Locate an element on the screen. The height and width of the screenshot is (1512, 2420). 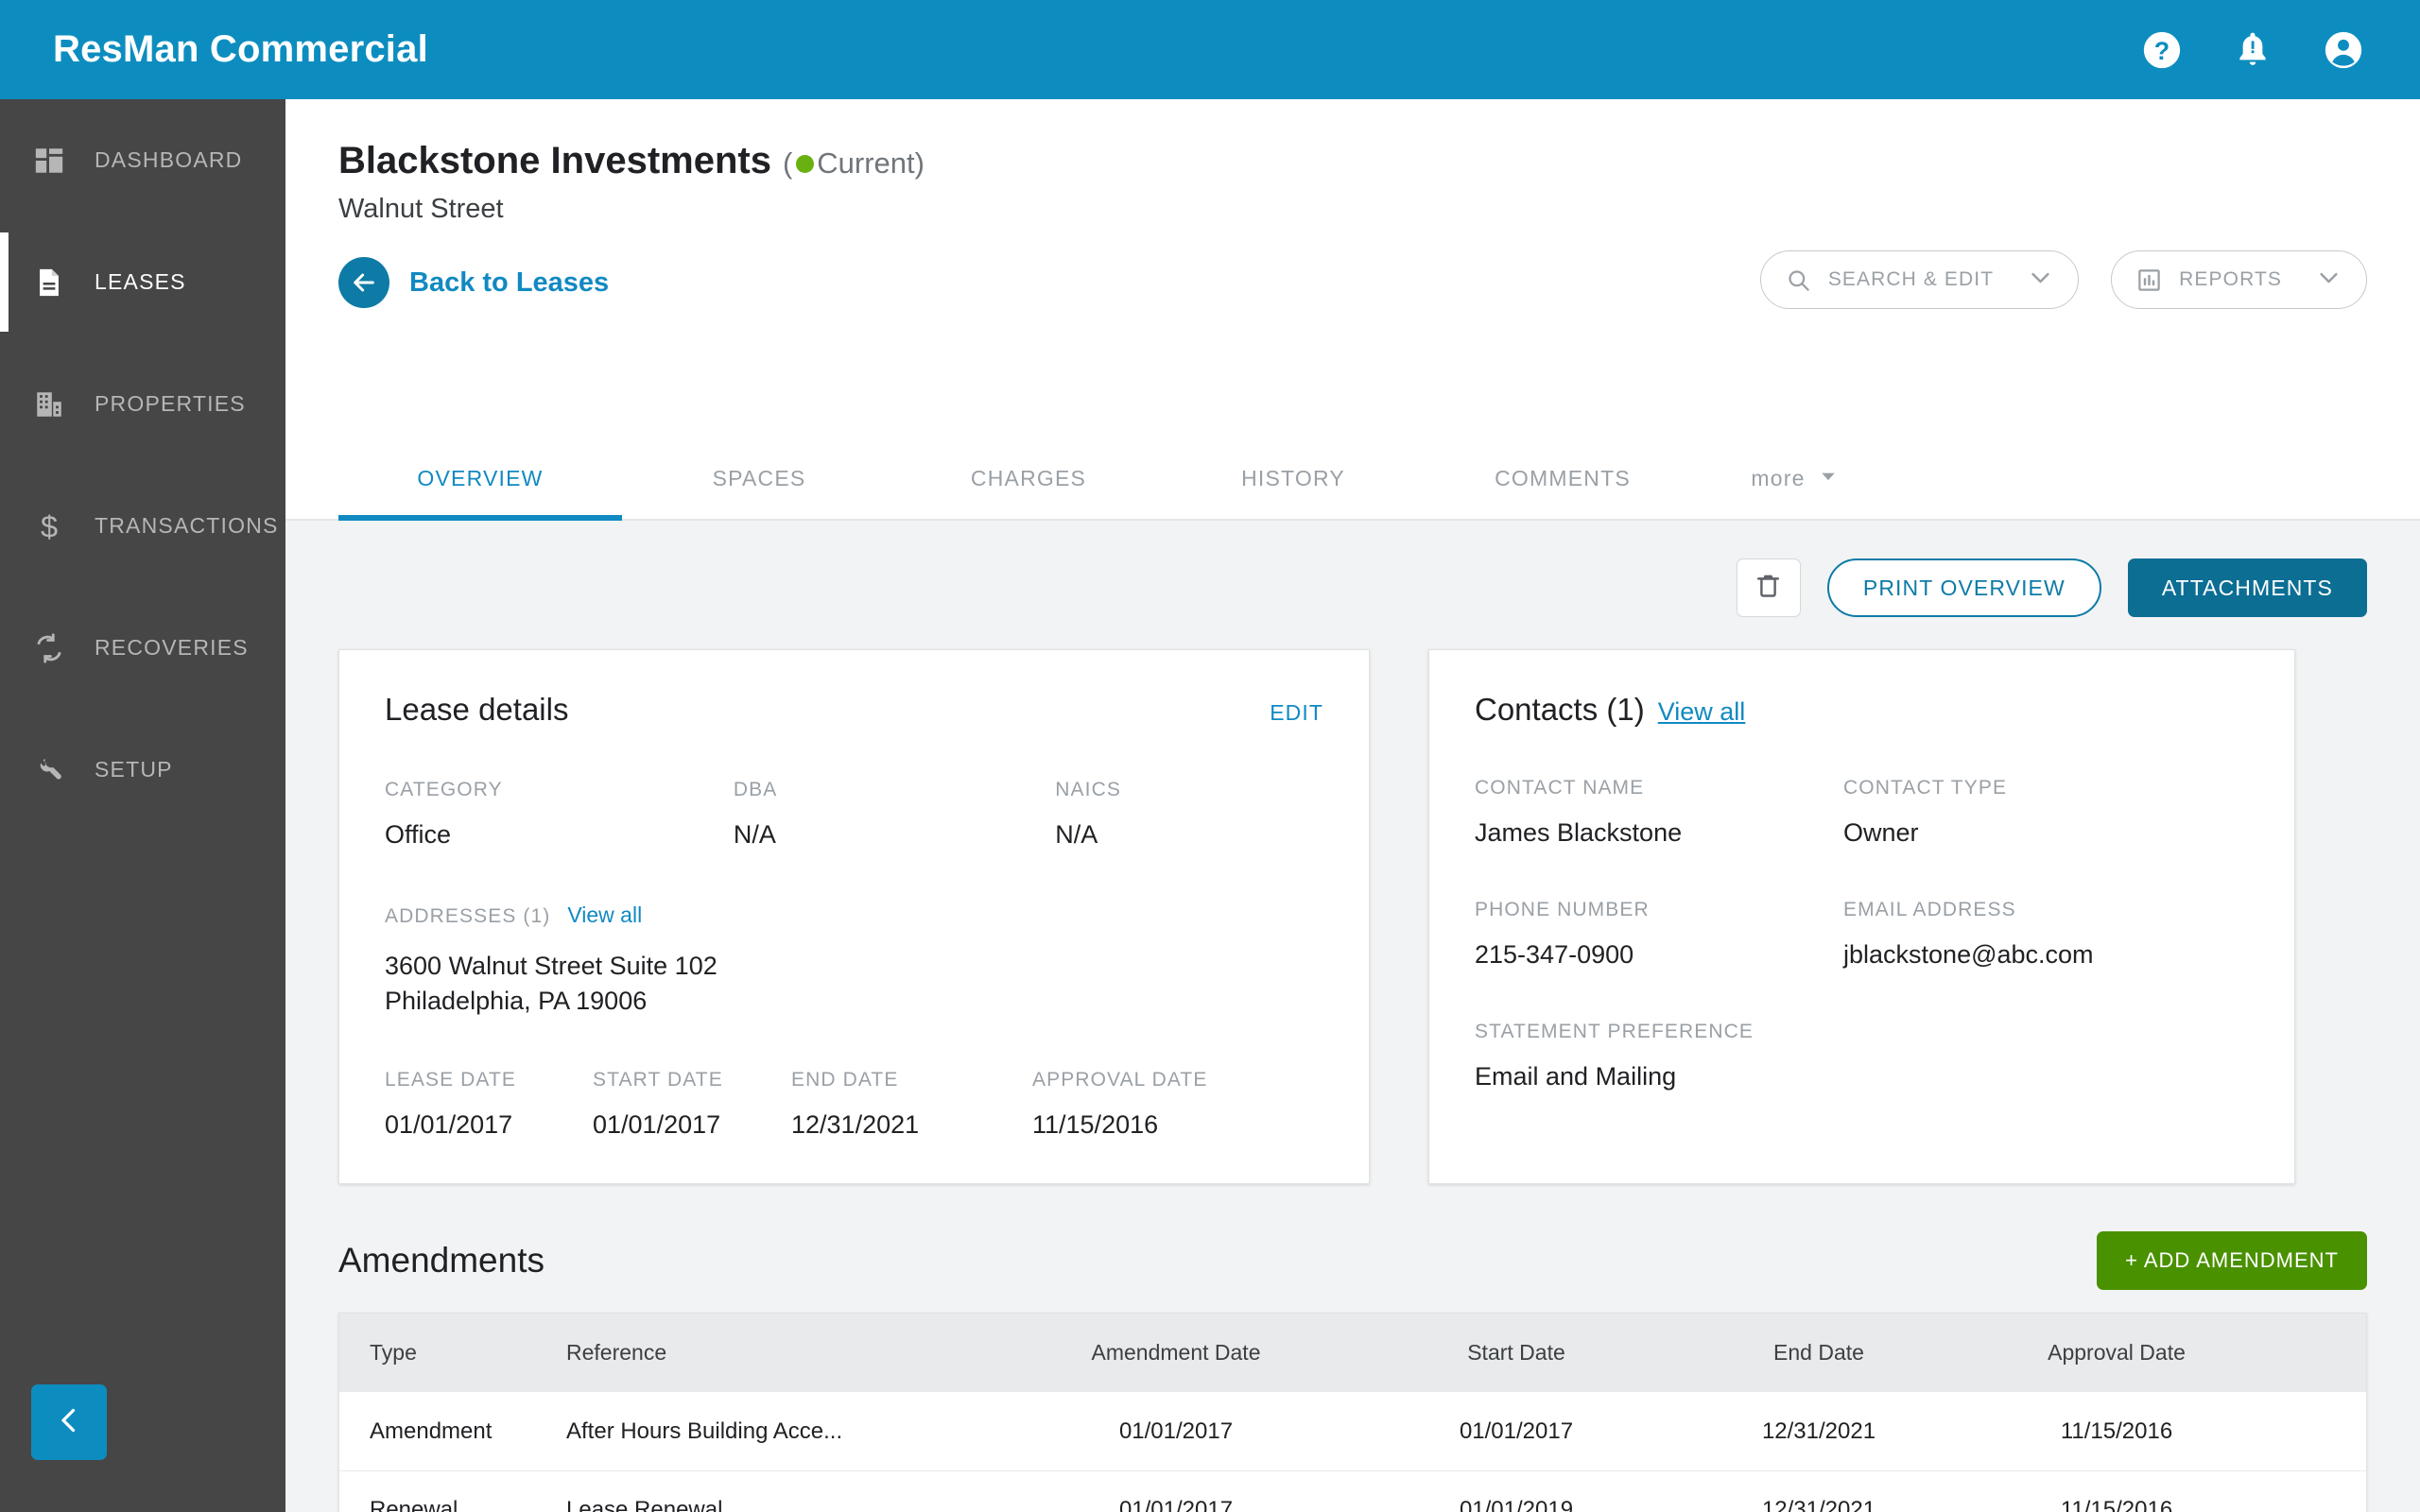
app-brand-title: ResMan Commercial is located at coordinates (241, 49).